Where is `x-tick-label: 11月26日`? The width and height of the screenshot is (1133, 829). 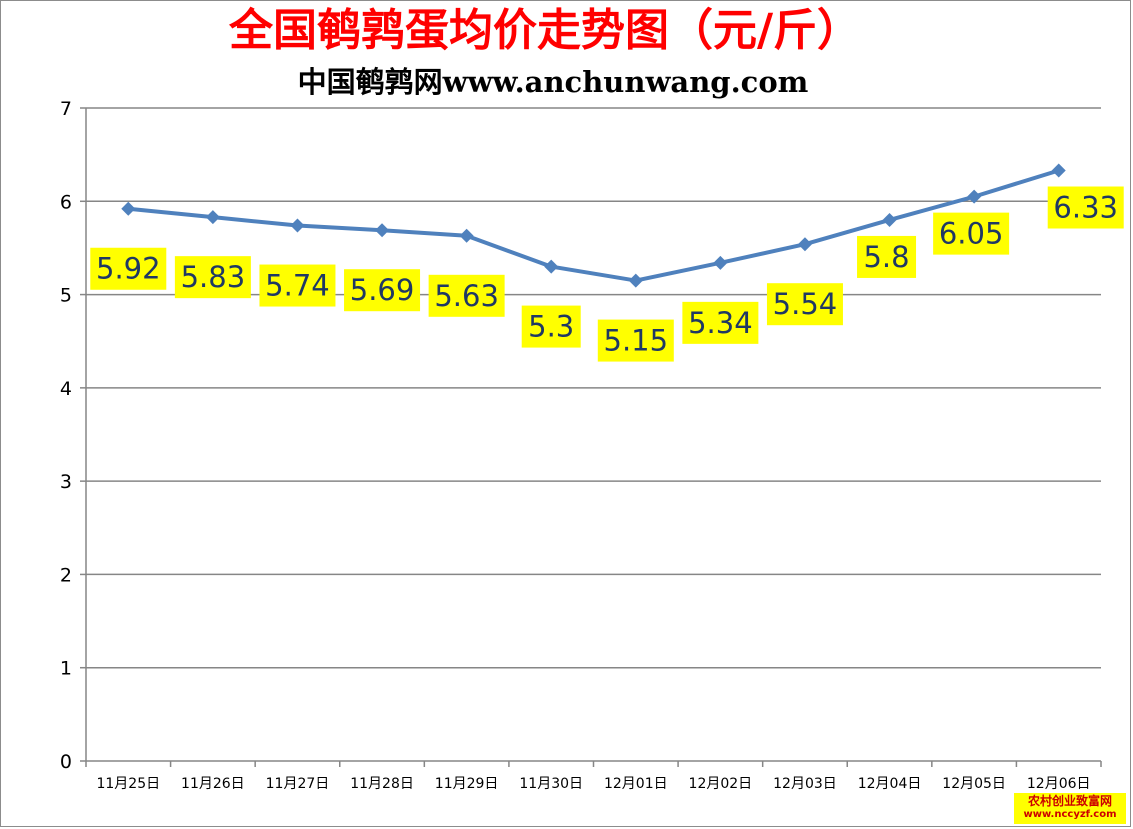 x-tick-label: 11月26日 is located at coordinates (213, 784).